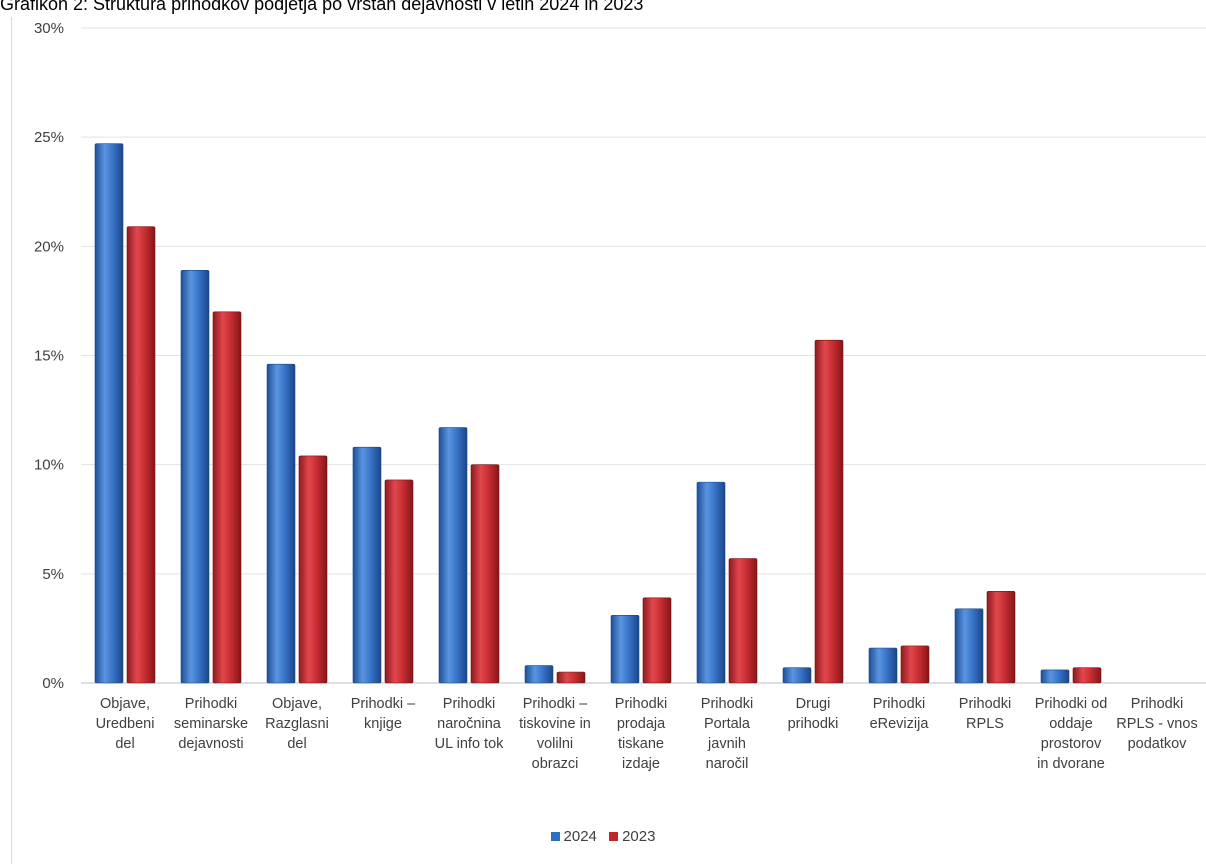 The height and width of the screenshot is (864, 1206). What do you see at coordinates (813, 704) in the screenshot?
I see `x-category-line: Drugi` at bounding box center [813, 704].